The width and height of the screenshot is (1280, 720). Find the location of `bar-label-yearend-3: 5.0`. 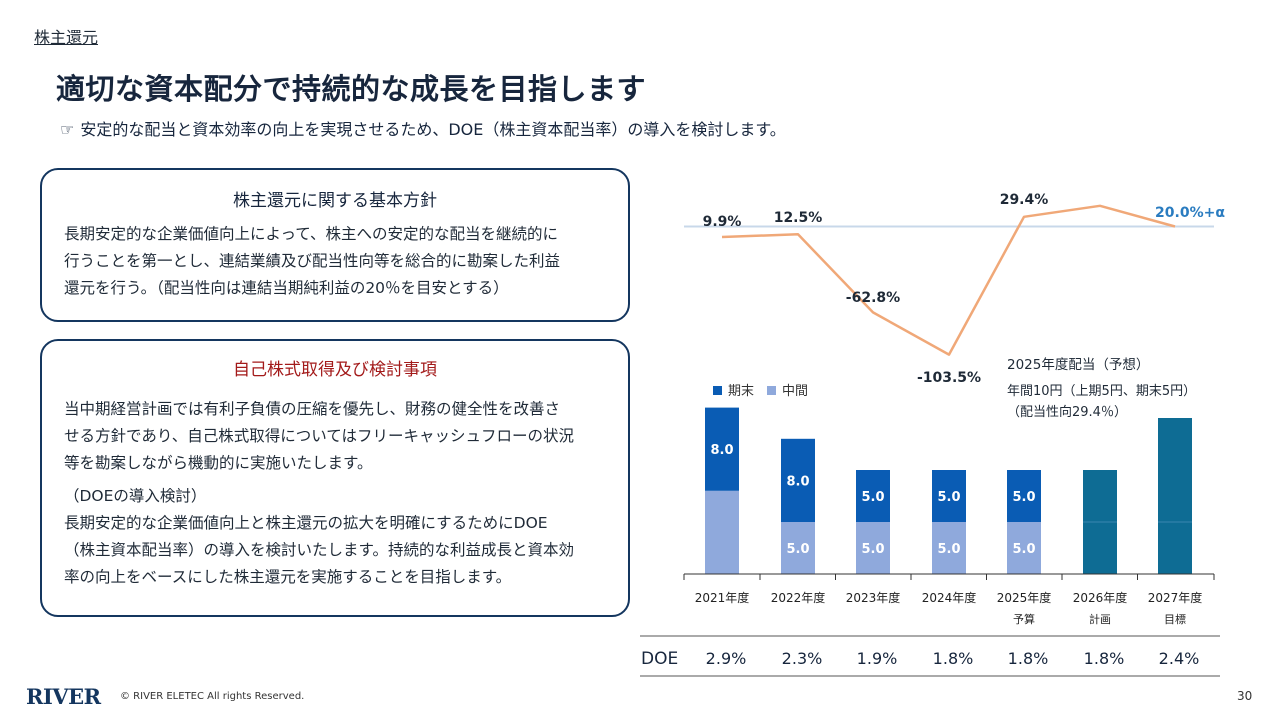

bar-label-yearend-3: 5.0 is located at coordinates (948, 497).